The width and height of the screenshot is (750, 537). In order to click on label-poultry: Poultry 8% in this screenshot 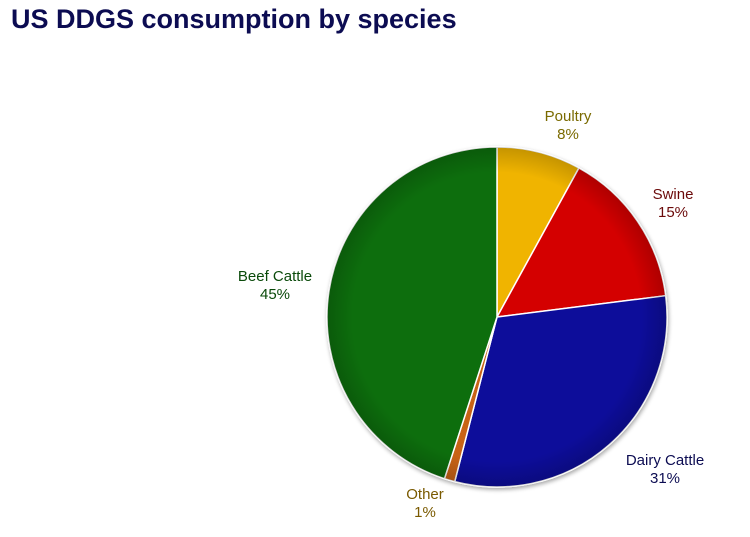, I will do `click(568, 126)`.